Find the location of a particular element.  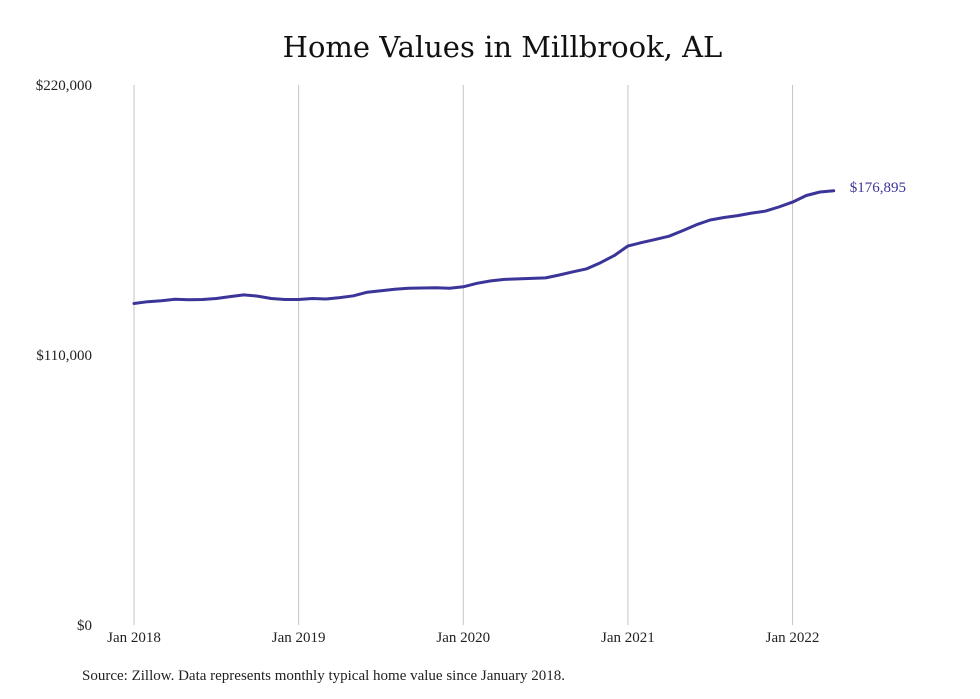

y-tick-label: $110,000 is located at coordinates (64, 356).